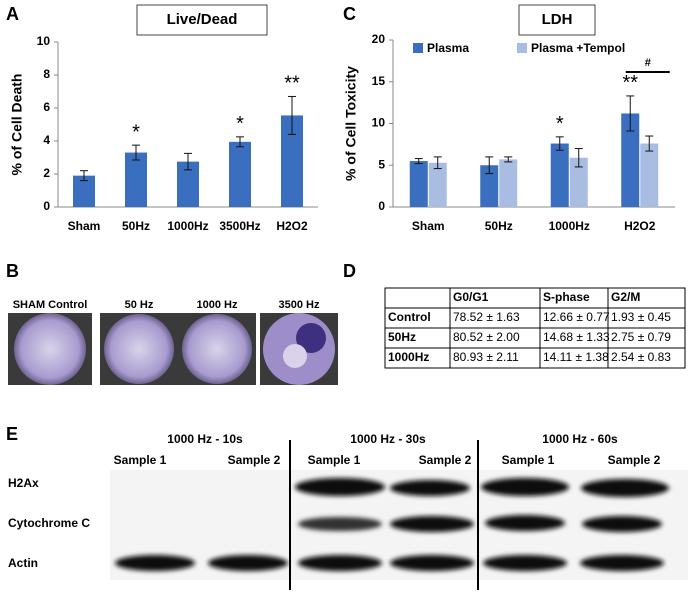 Image resolution: width=688 pixels, height=592 pixels. Describe the element at coordinates (217, 305) in the screenshot. I see `image-label: 1000 Hz` at that location.